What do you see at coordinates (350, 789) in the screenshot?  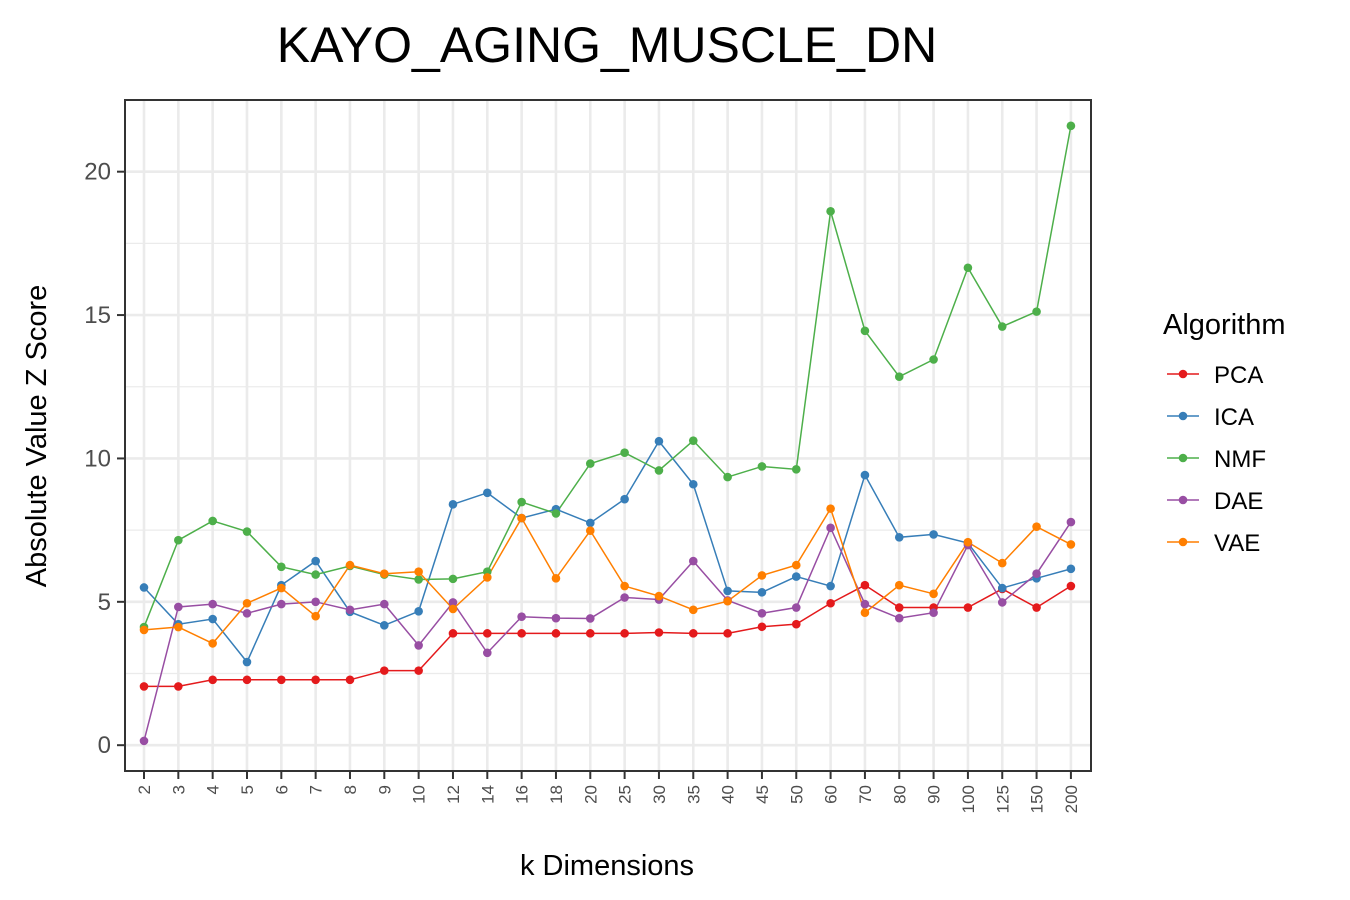 I see `x-tick-label: 8` at bounding box center [350, 789].